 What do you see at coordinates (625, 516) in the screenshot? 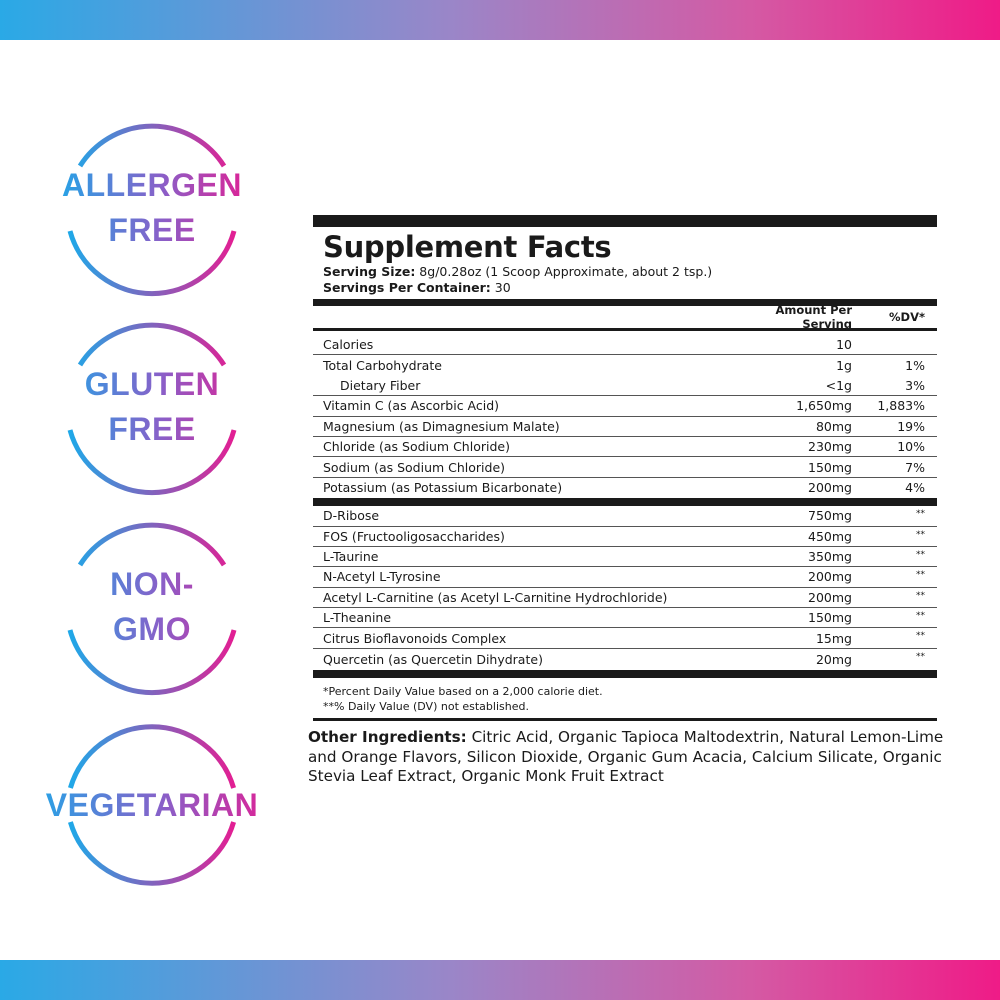
I see `table-row: D-Ribose 750mg **` at bounding box center [625, 516].